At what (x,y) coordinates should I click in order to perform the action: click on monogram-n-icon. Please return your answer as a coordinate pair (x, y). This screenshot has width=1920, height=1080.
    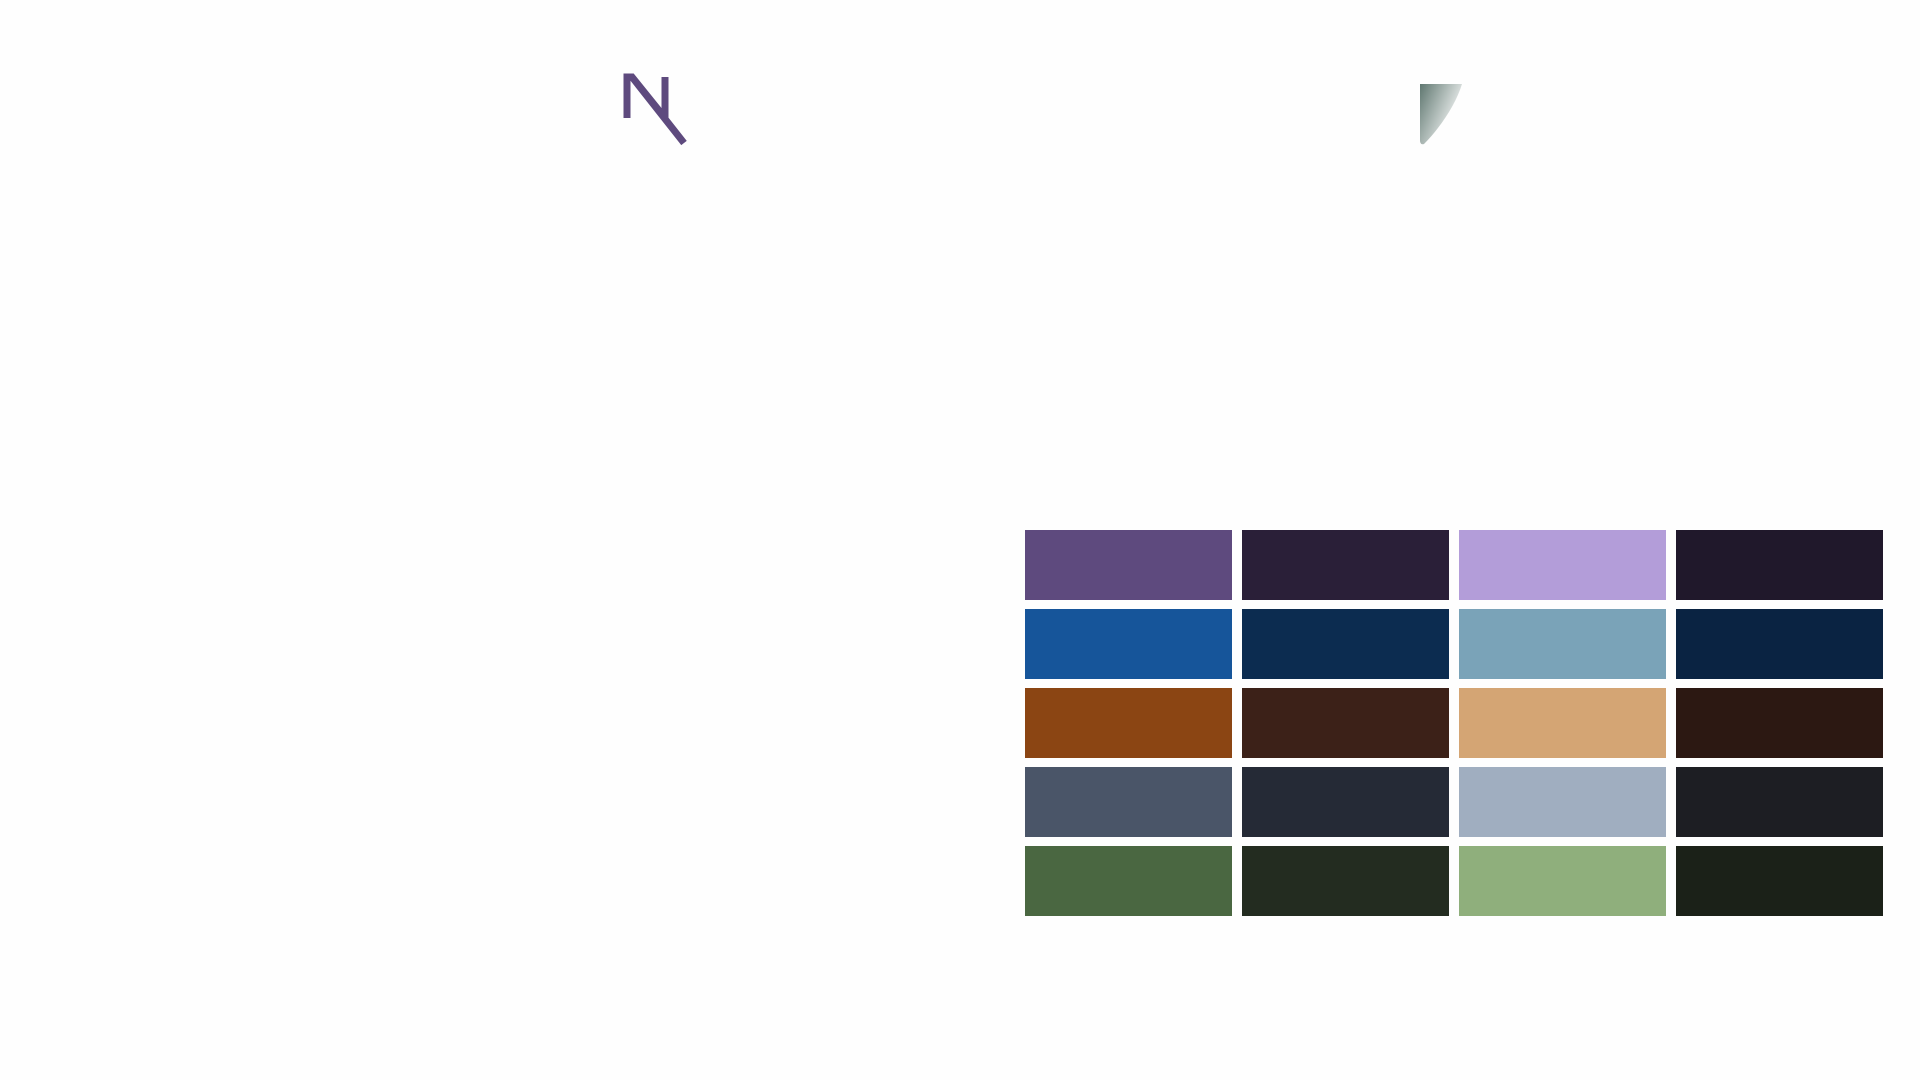
    Looking at the image, I should click on (655, 109).